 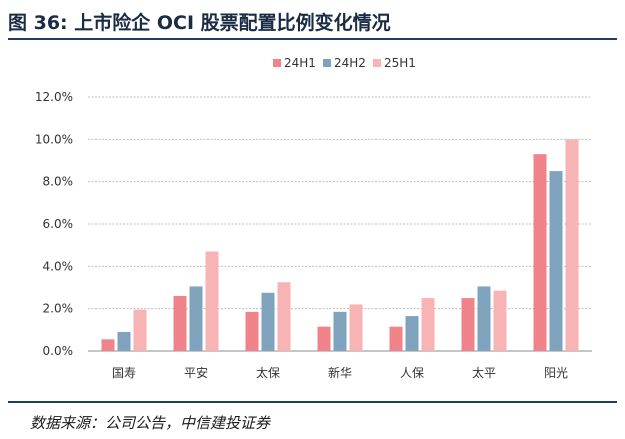 I want to click on source-note: 数据来源：公司公告，中信建投证券, so click(x=150, y=423).